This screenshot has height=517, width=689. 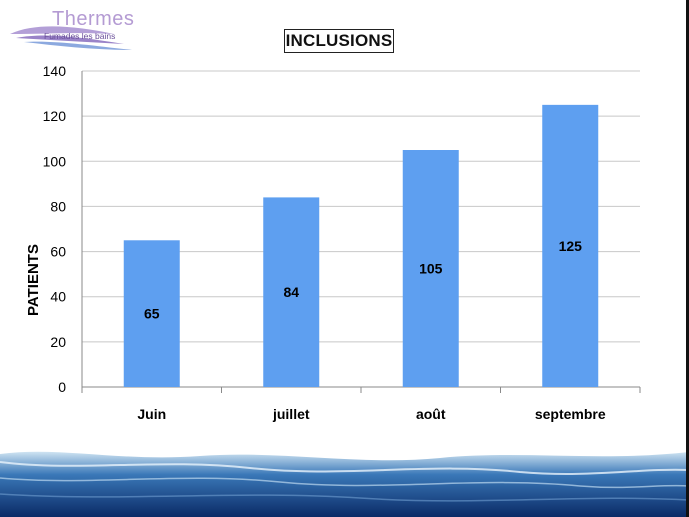 I want to click on logo-swoosh-icon, so click(x=71, y=38).